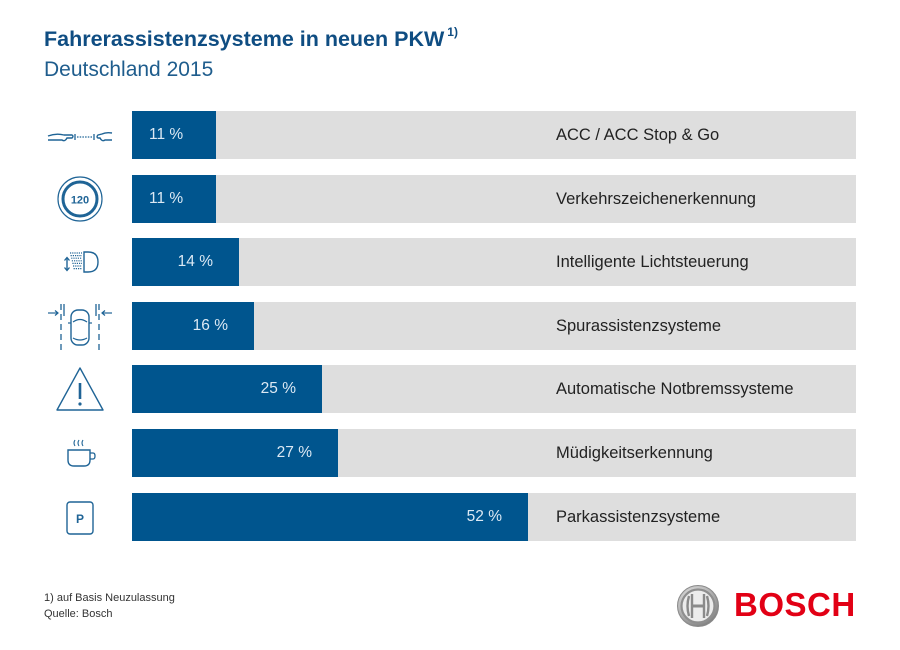  What do you see at coordinates (484, 516) in the screenshot?
I see `bar-value-label: 52 %` at bounding box center [484, 516].